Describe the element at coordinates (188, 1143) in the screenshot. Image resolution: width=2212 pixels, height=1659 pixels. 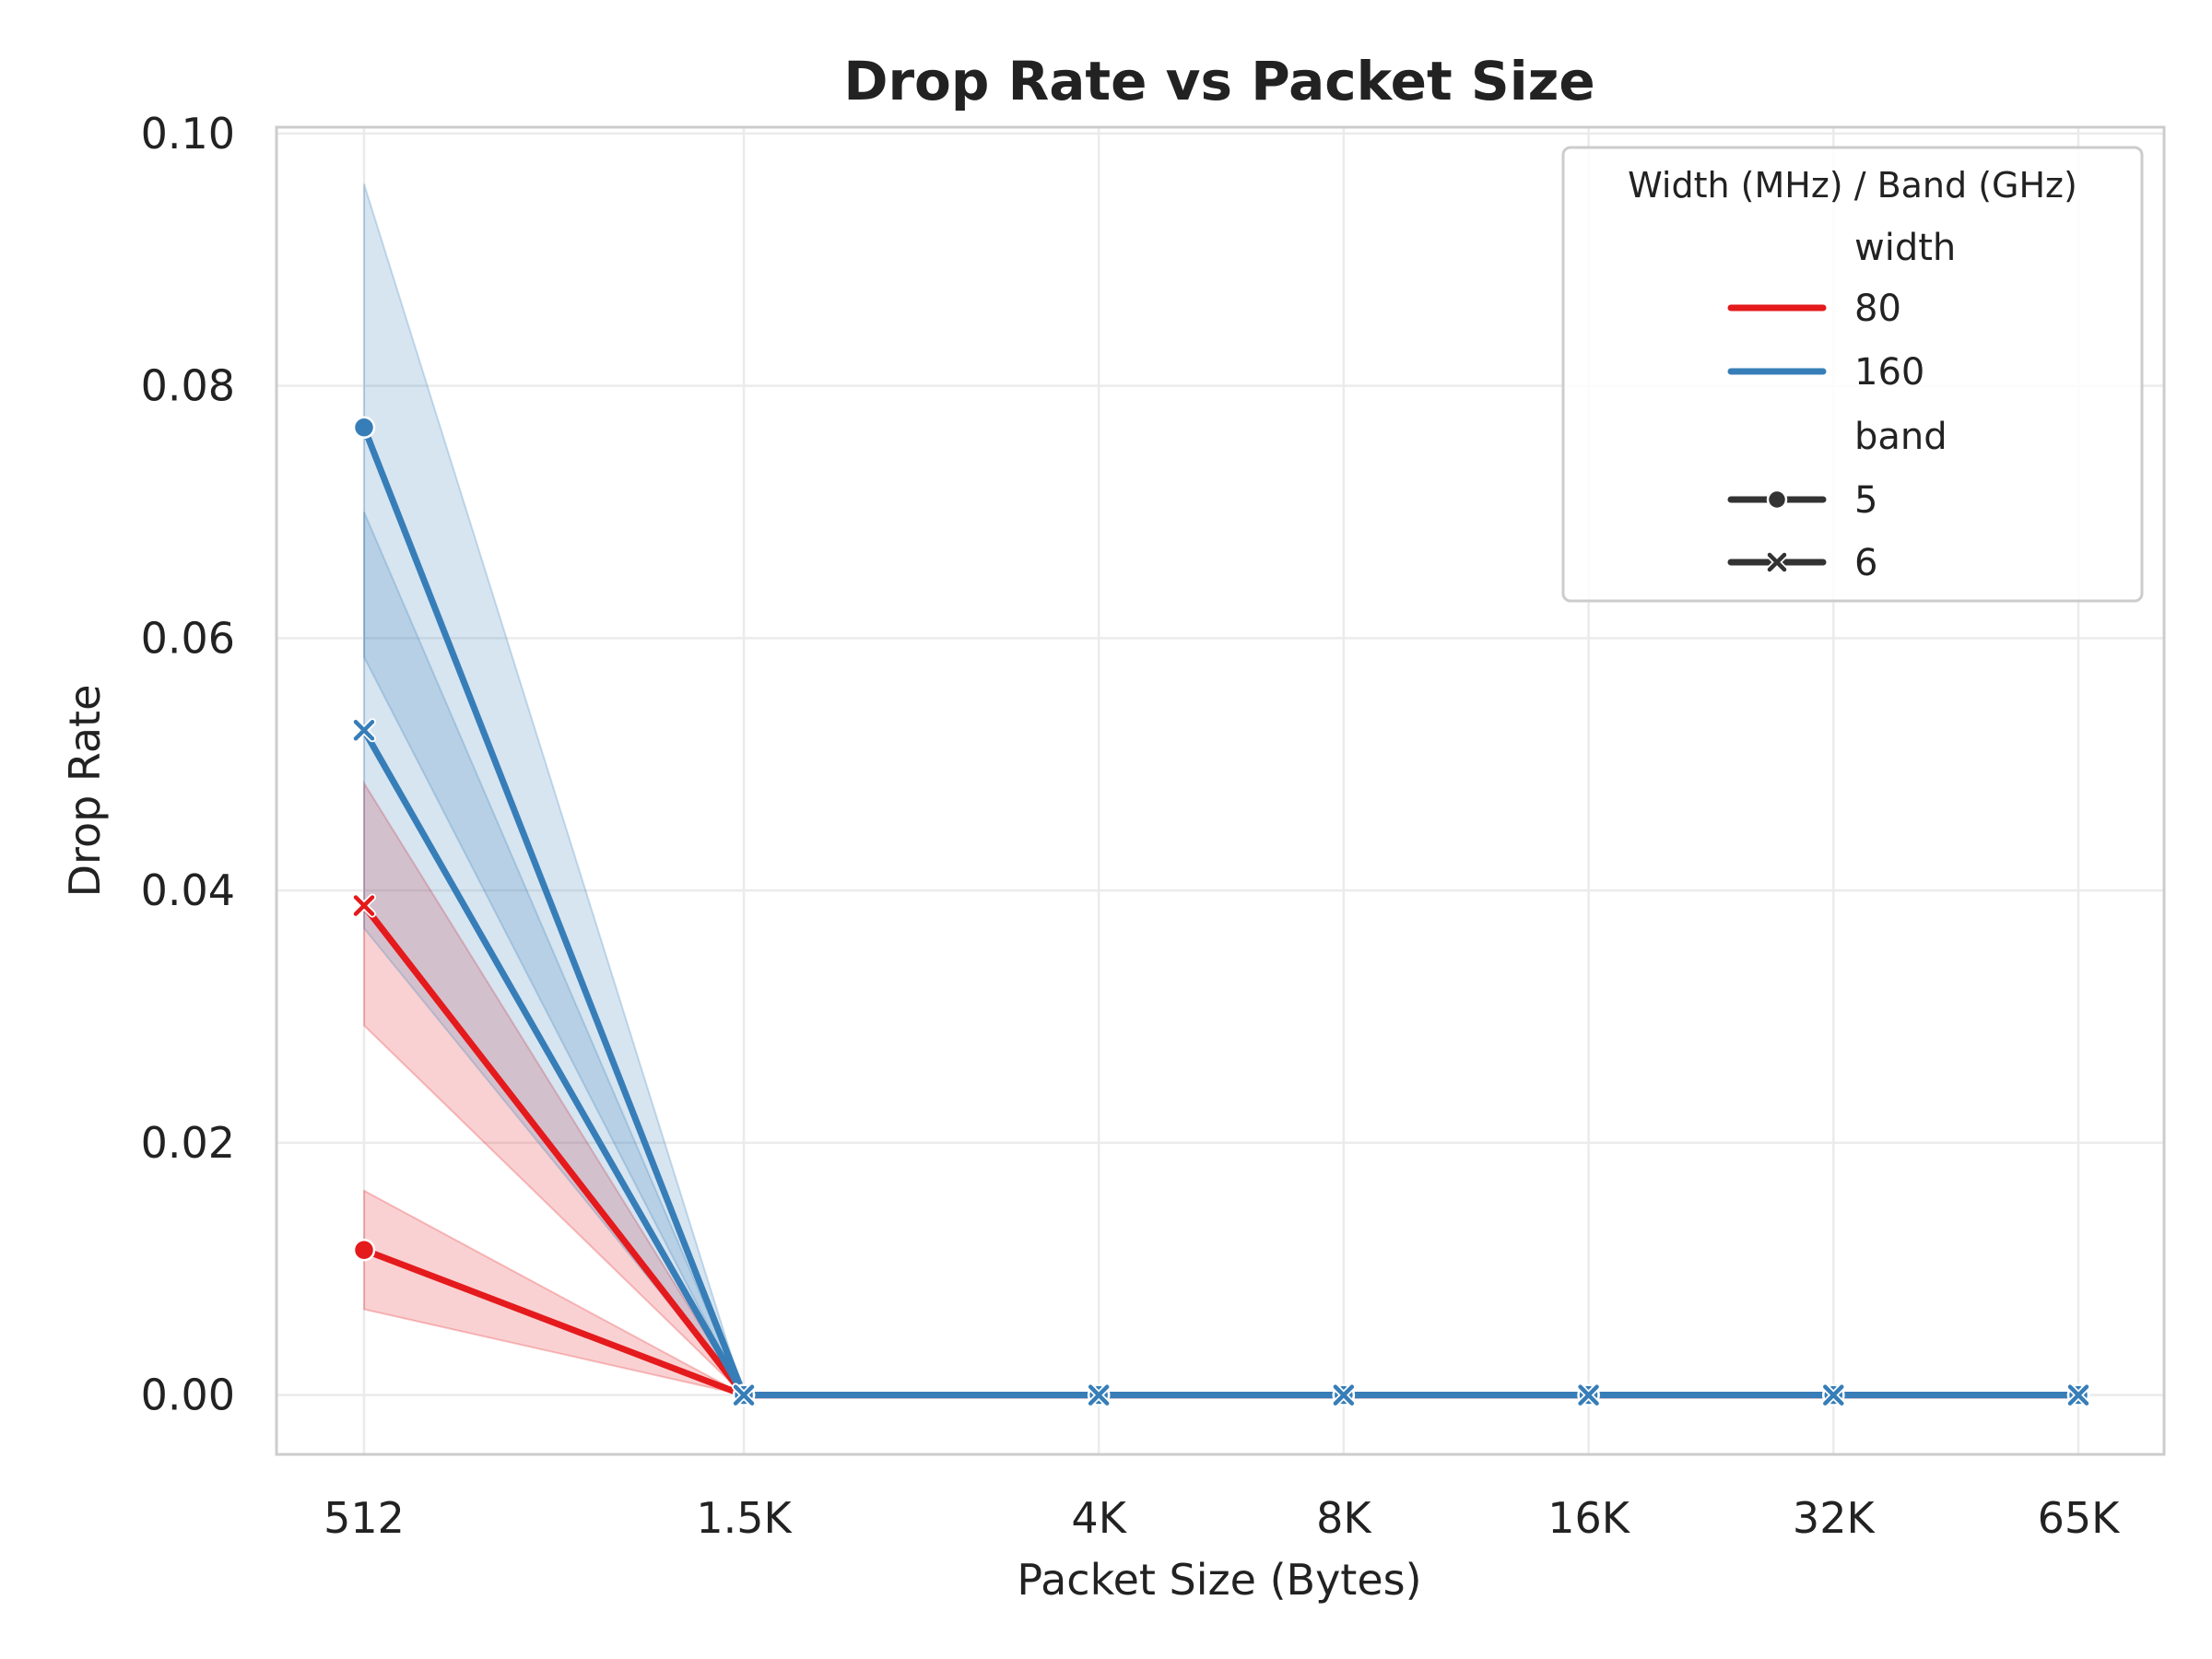
I see `y-tick-label: 0.02` at that location.